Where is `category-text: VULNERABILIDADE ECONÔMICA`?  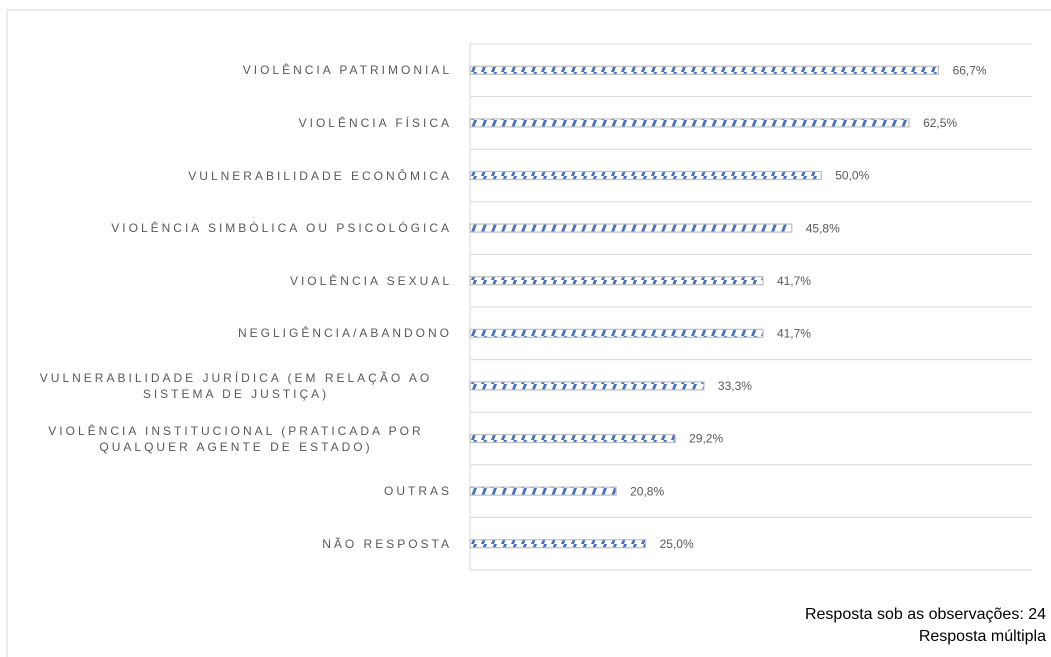
category-text: VULNERABILIDADE ECONÔMICA is located at coordinates (320, 175).